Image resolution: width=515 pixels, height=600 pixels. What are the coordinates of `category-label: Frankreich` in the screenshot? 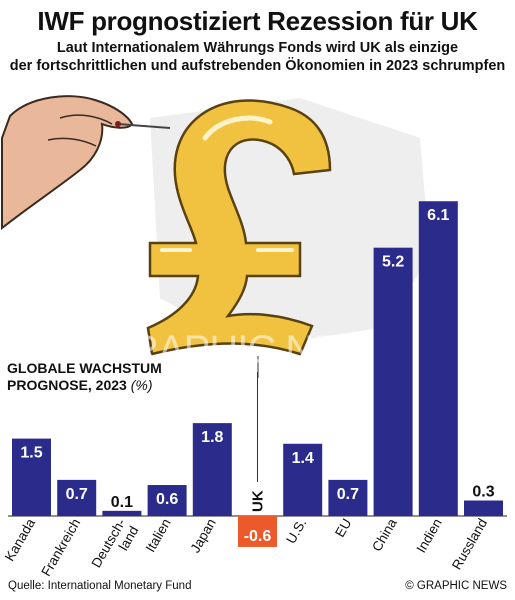 It's located at (60, 547).